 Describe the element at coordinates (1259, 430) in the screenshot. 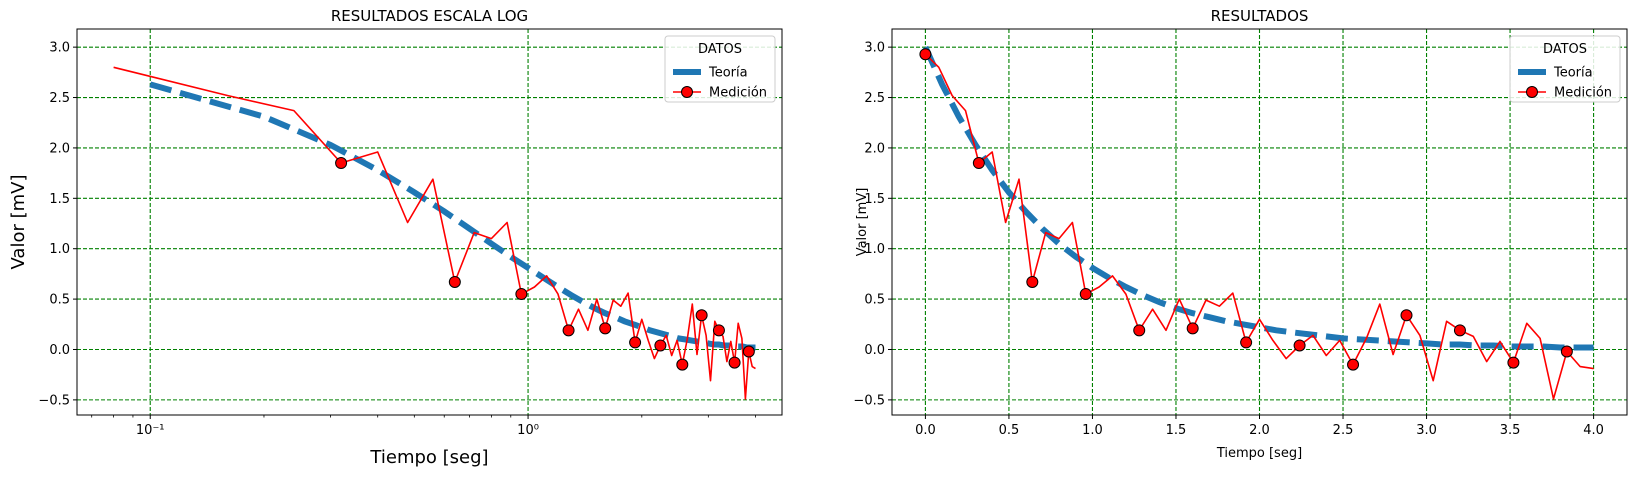

I see `x-tick-label: 2.0` at that location.